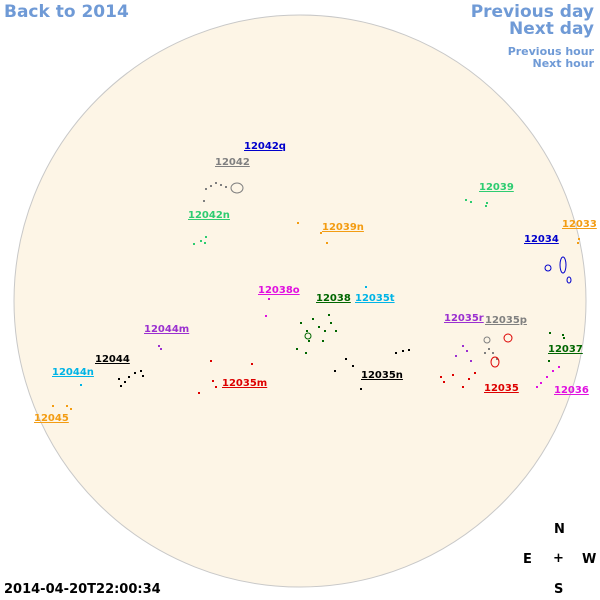  I want to click on region-label-12044m: 12044m, so click(167, 329).